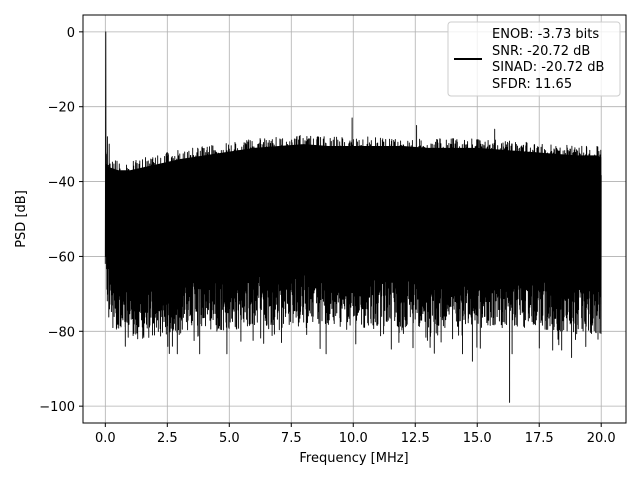  Describe the element at coordinates (61, 257) in the screenshot. I see `y-tick-label: −60` at that location.